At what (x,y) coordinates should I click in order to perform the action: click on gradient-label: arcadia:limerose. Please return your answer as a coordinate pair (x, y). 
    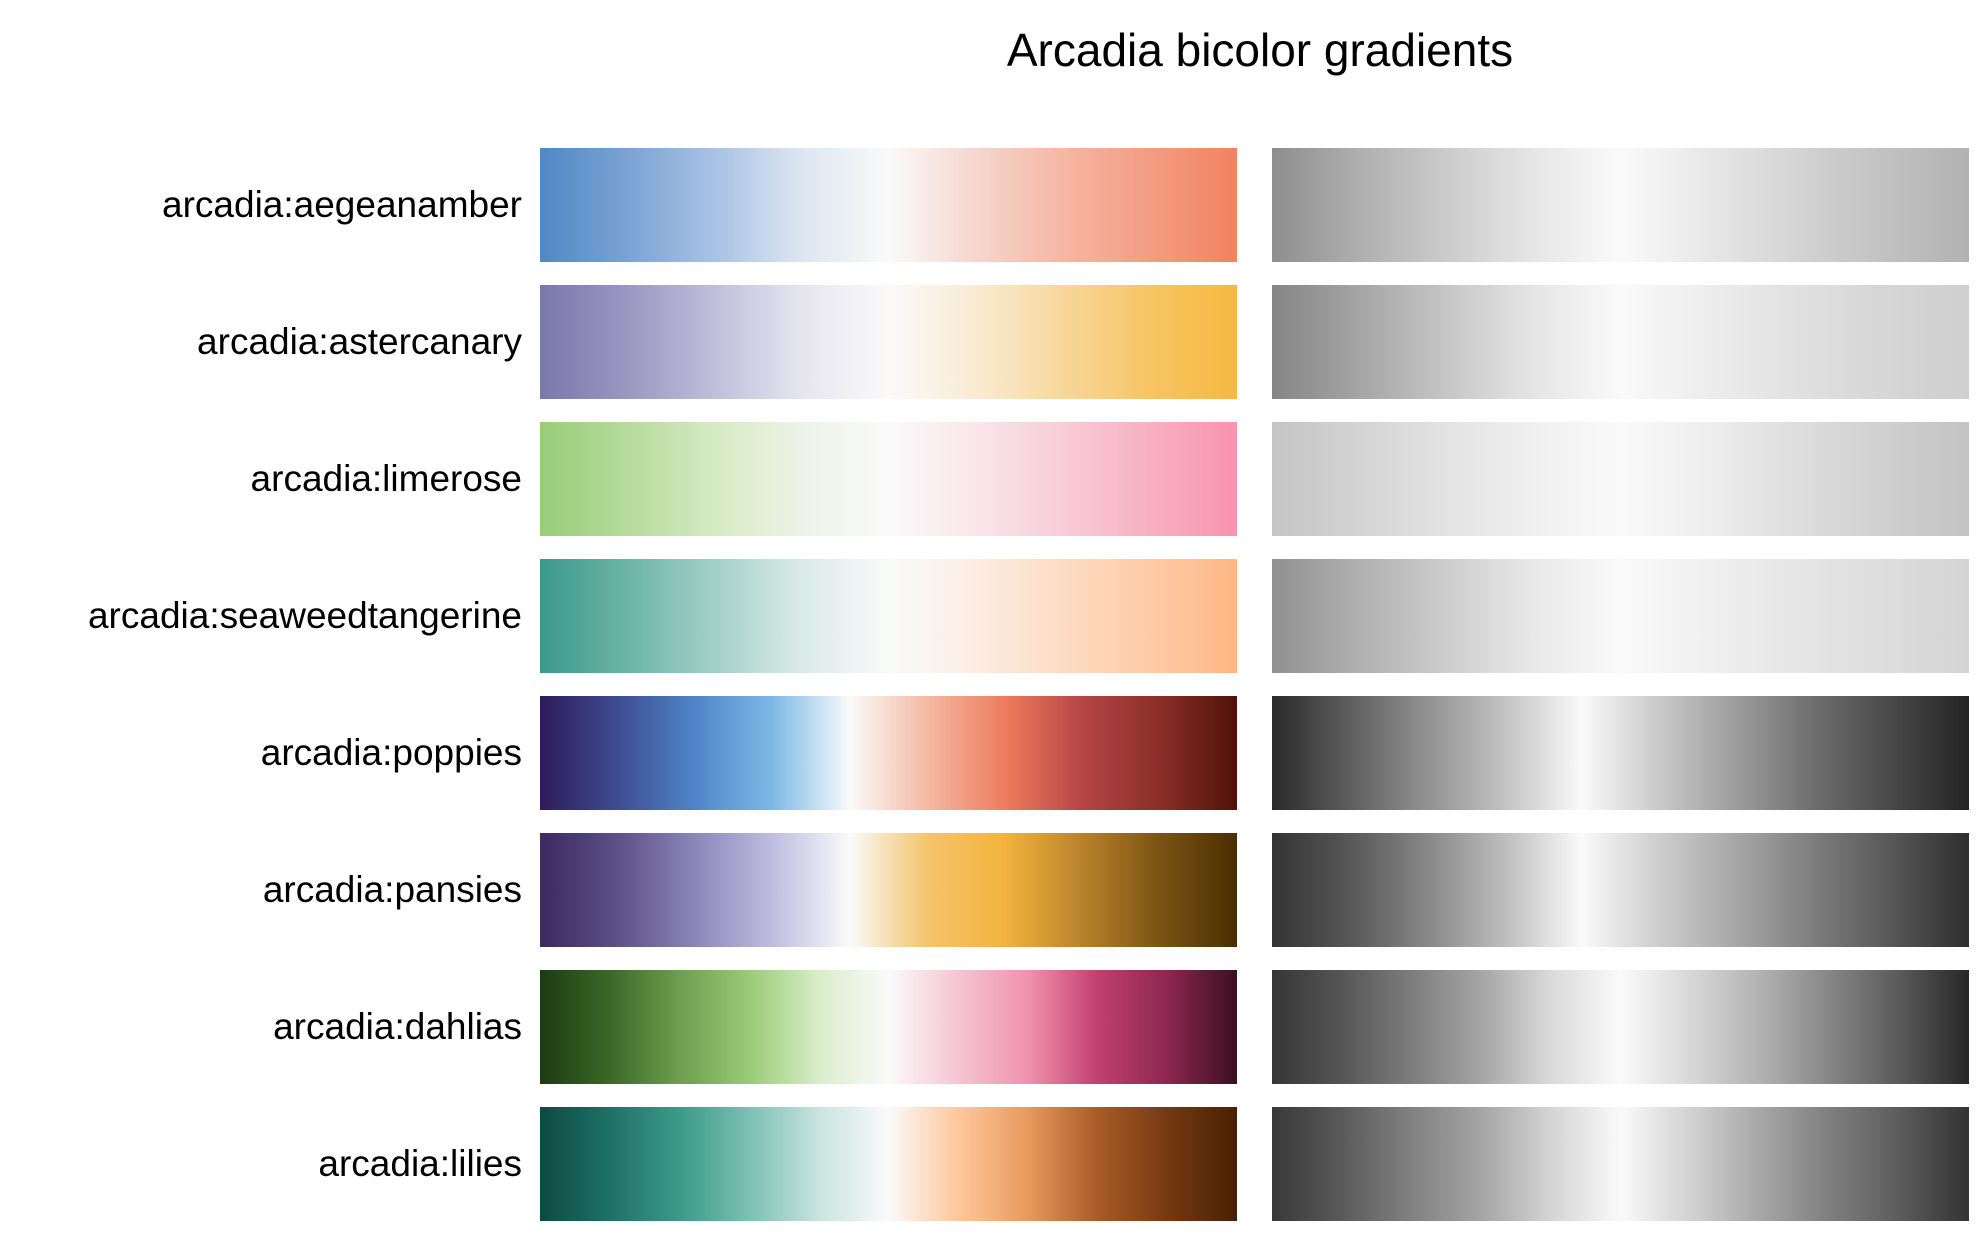
    Looking at the image, I should click on (386, 478).